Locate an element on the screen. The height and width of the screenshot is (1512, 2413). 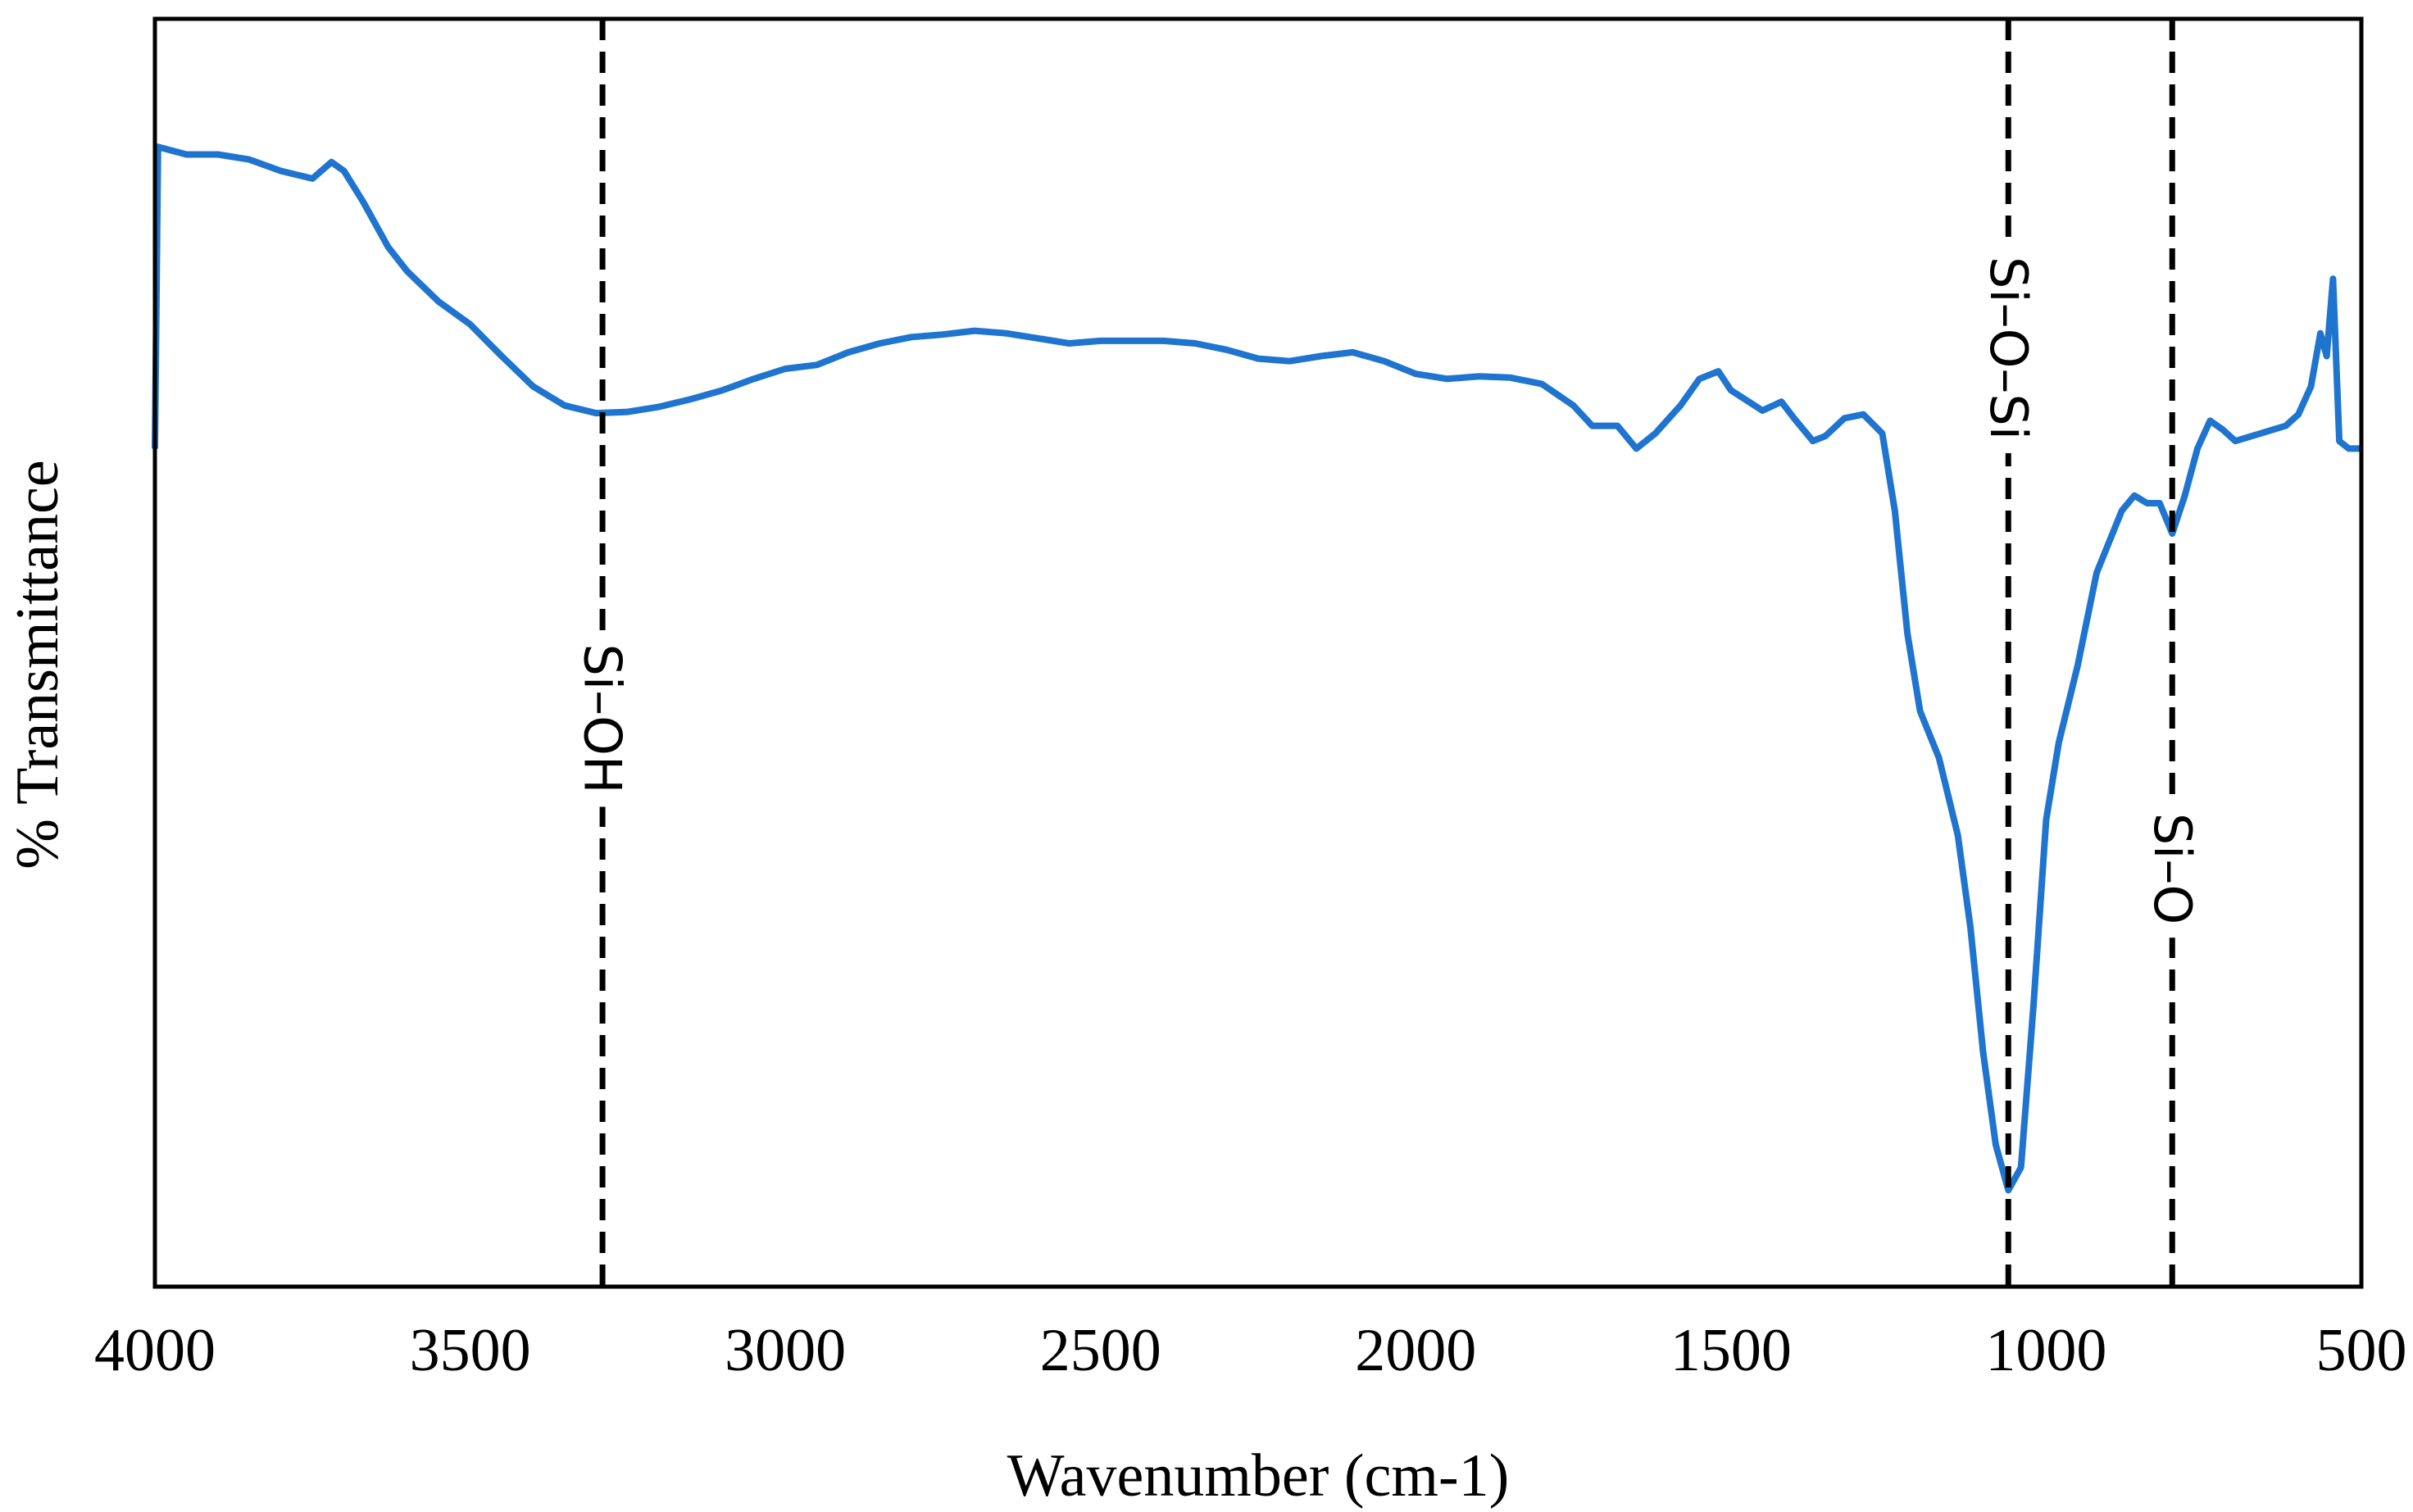
x-tick-label: 3000 is located at coordinates (785, 1350).